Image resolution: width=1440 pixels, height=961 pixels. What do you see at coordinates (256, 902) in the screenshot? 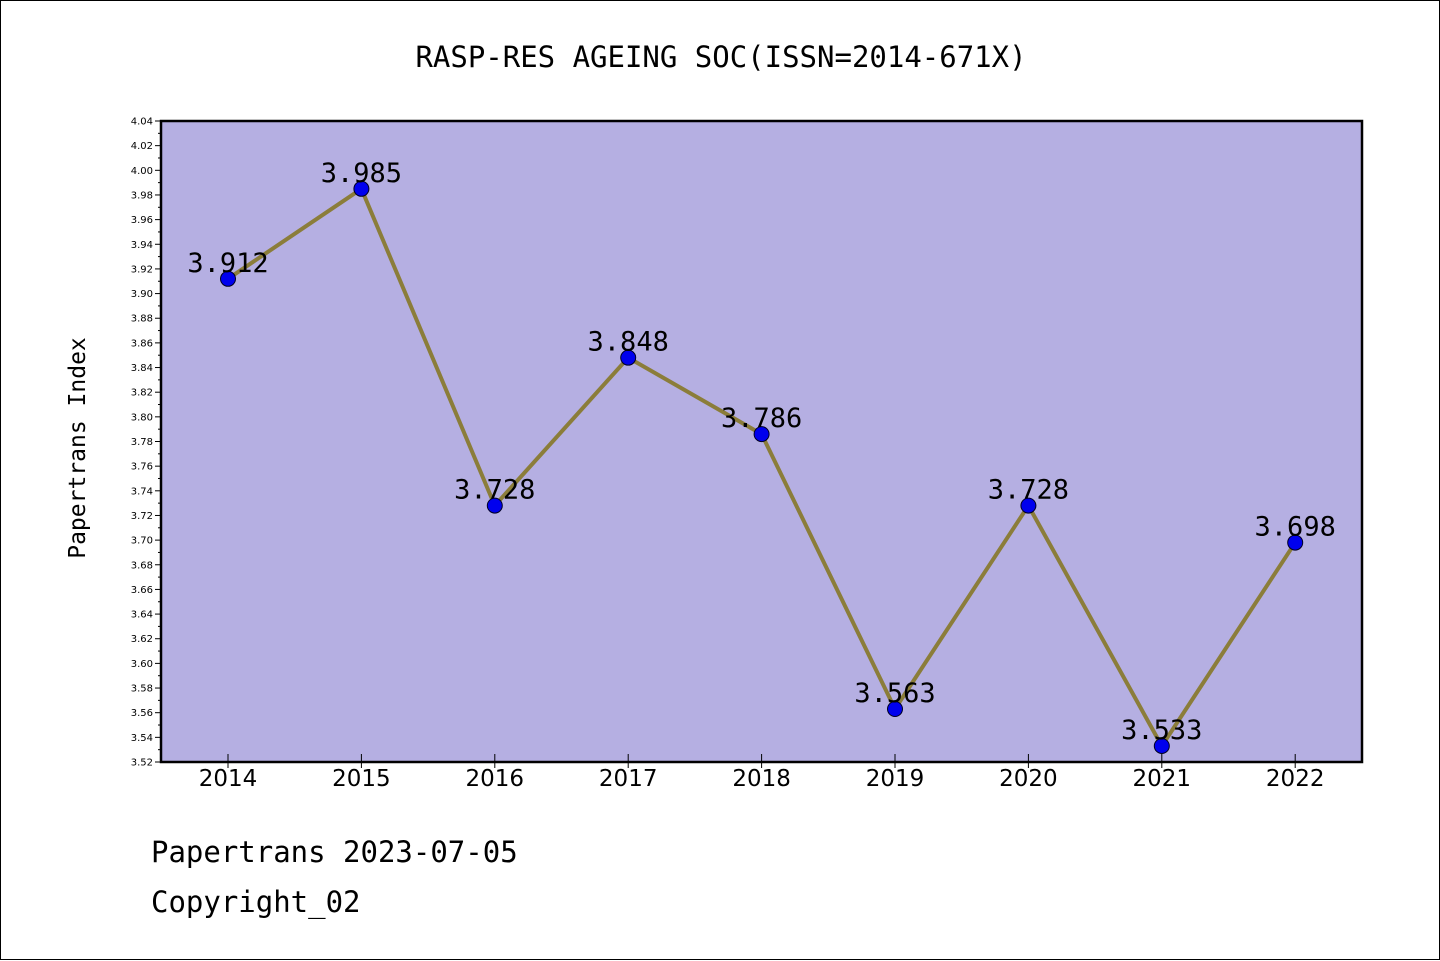
I see `footer-copyright: Copyright_02` at bounding box center [256, 902].